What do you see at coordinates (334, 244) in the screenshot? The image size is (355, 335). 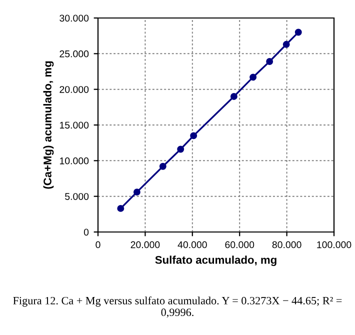 I see `x-tick-label: 100.000` at bounding box center [334, 244].